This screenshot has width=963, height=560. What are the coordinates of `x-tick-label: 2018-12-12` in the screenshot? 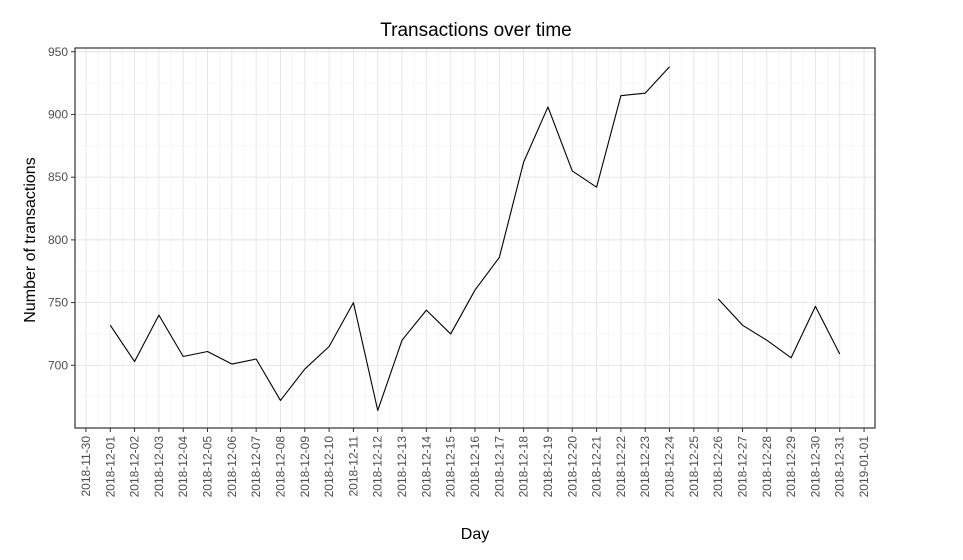 It's located at (378, 467).